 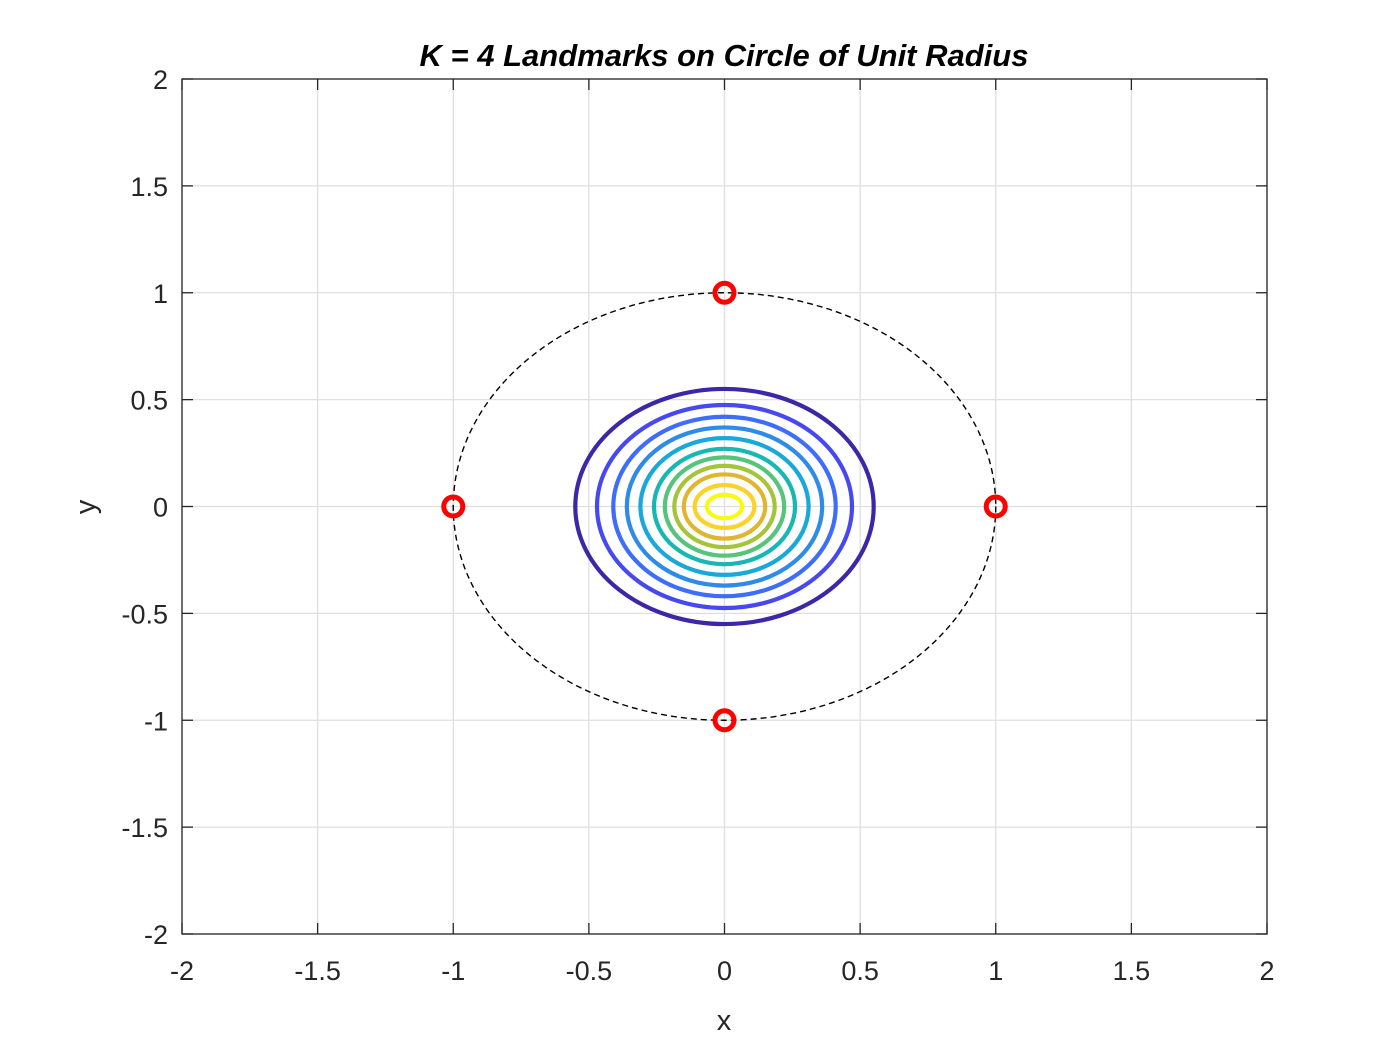 What do you see at coordinates (156, 935) in the screenshot?
I see `y-tick-label: -2` at bounding box center [156, 935].